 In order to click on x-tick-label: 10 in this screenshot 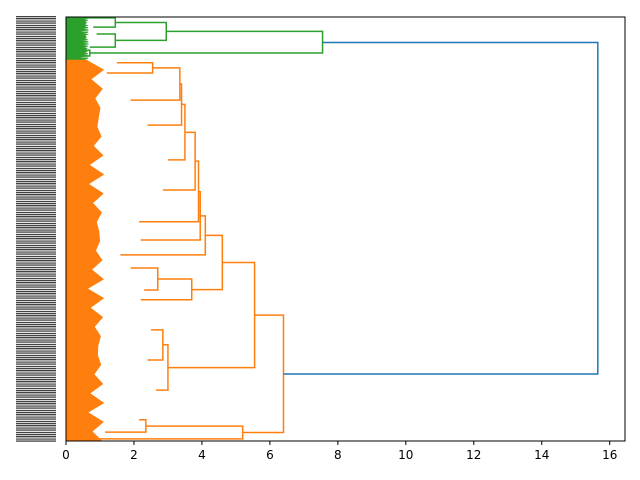, I will do `click(405, 455)`.